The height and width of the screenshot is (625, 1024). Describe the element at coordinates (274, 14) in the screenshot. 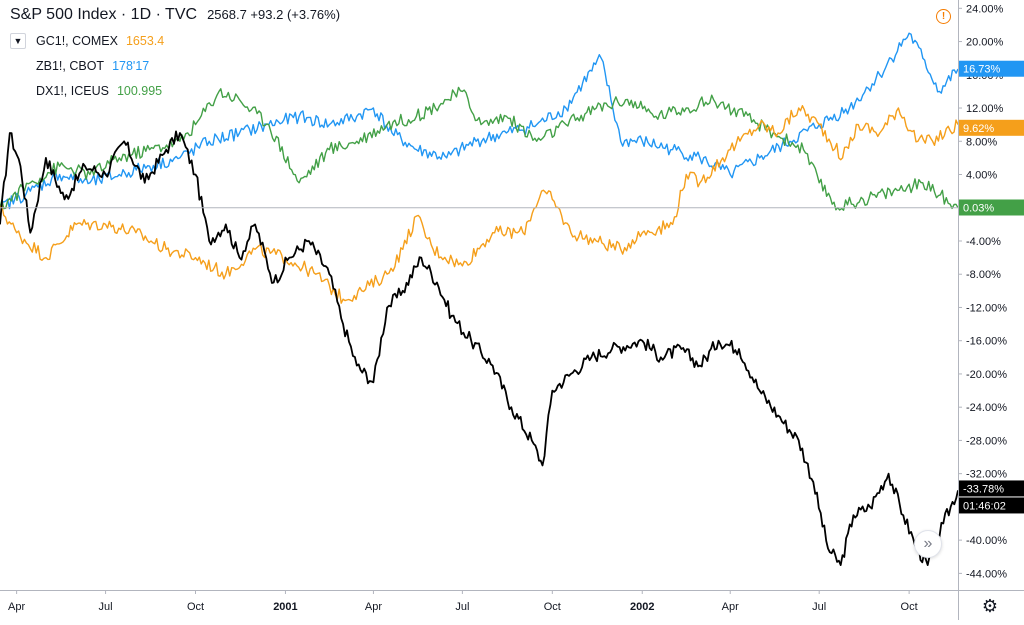

I see `main-symbol-values: 2568.7 +93.2 (+3.76%)` at that location.